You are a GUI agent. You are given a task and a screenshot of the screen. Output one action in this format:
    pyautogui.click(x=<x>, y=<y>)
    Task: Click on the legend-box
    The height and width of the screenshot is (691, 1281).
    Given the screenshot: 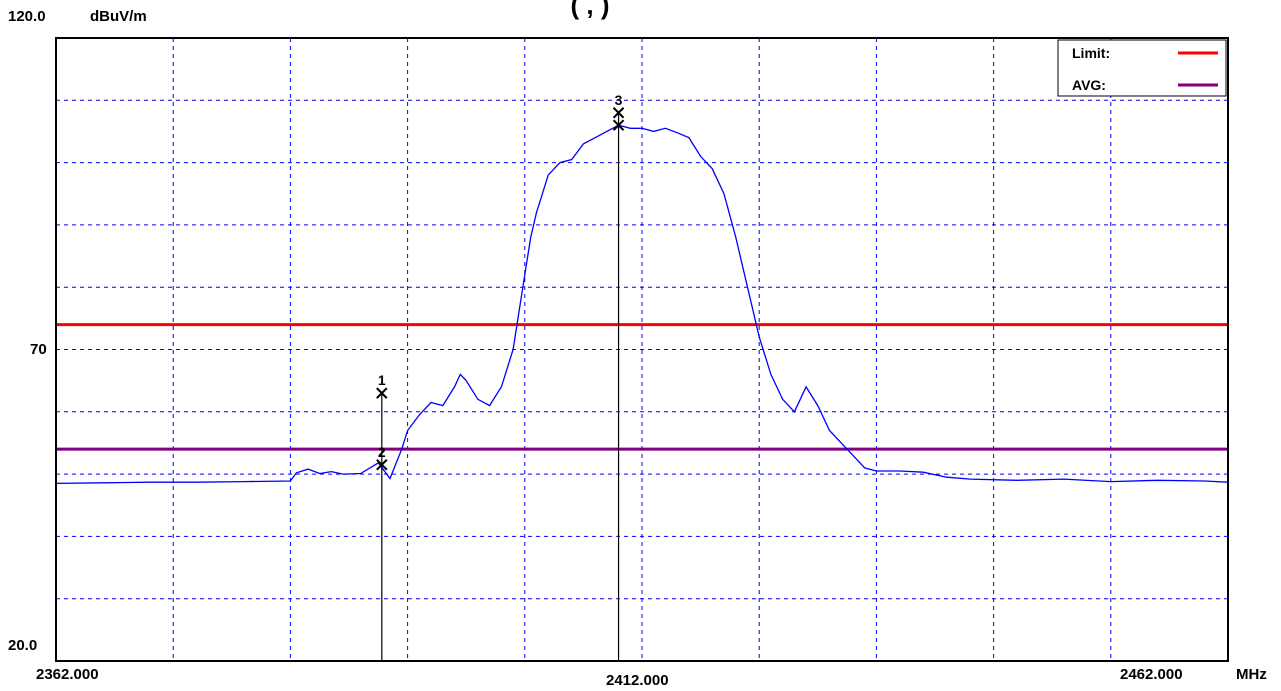 What is the action you would take?
    pyautogui.click(x=1142, y=68)
    